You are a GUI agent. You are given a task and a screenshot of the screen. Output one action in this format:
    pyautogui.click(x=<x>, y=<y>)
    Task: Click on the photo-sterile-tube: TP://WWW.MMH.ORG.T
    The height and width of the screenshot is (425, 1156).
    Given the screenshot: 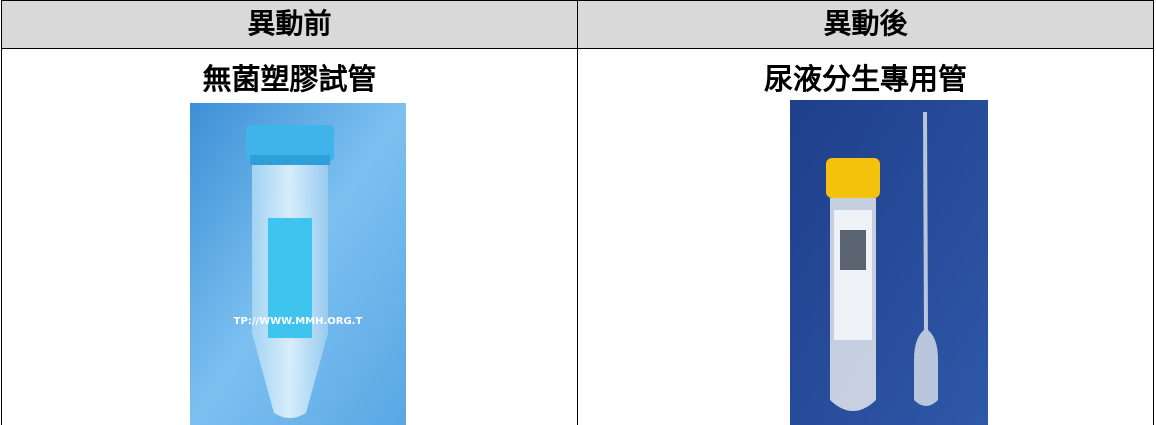 What is the action you would take?
    pyautogui.click(x=298, y=264)
    